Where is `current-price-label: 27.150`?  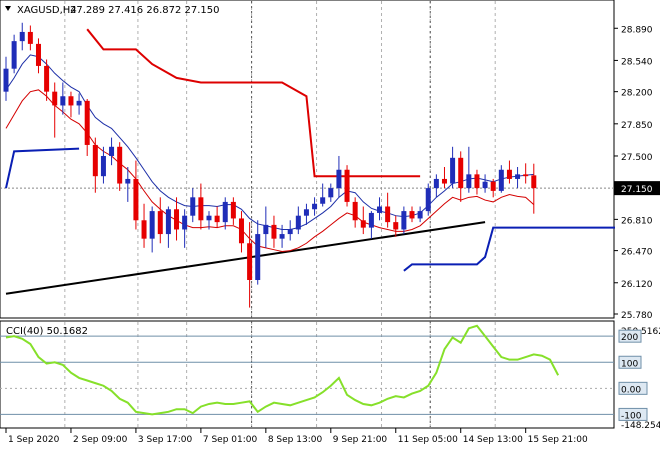
current-price-label: 27.150 is located at coordinates (637, 190).